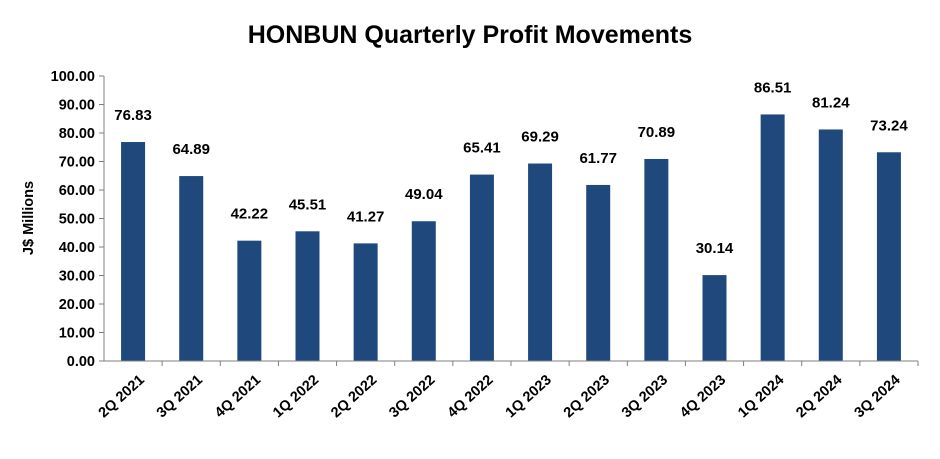 The height and width of the screenshot is (459, 940). Describe the element at coordinates (191, 149) in the screenshot. I see `data-label: 64.89` at that location.